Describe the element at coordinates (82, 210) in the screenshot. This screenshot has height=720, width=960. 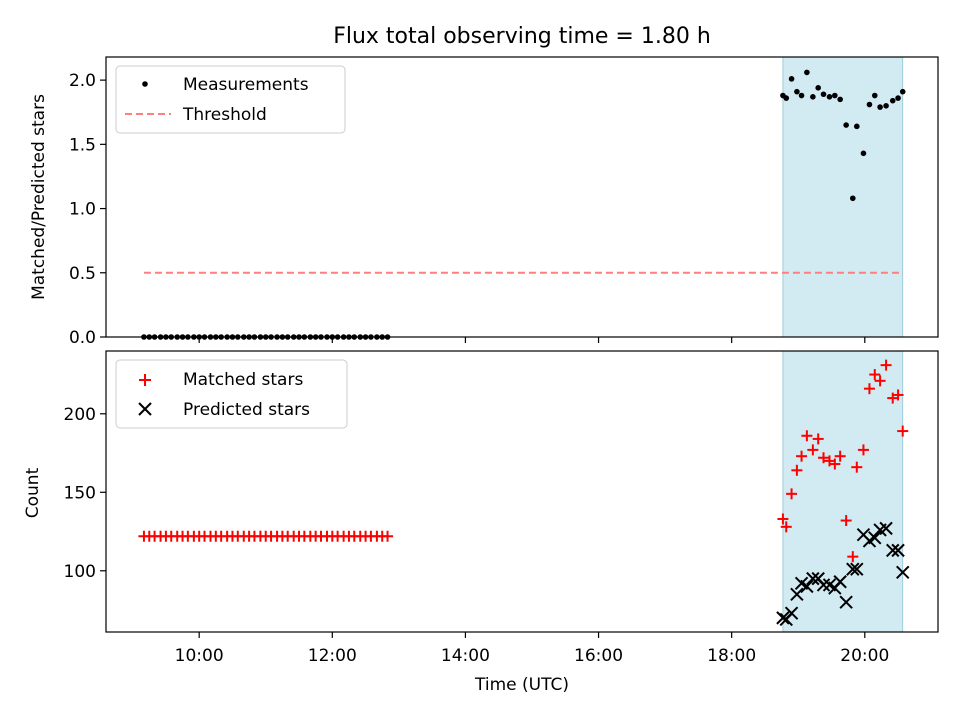
I see `top-ytick-label: 1.0` at that location.